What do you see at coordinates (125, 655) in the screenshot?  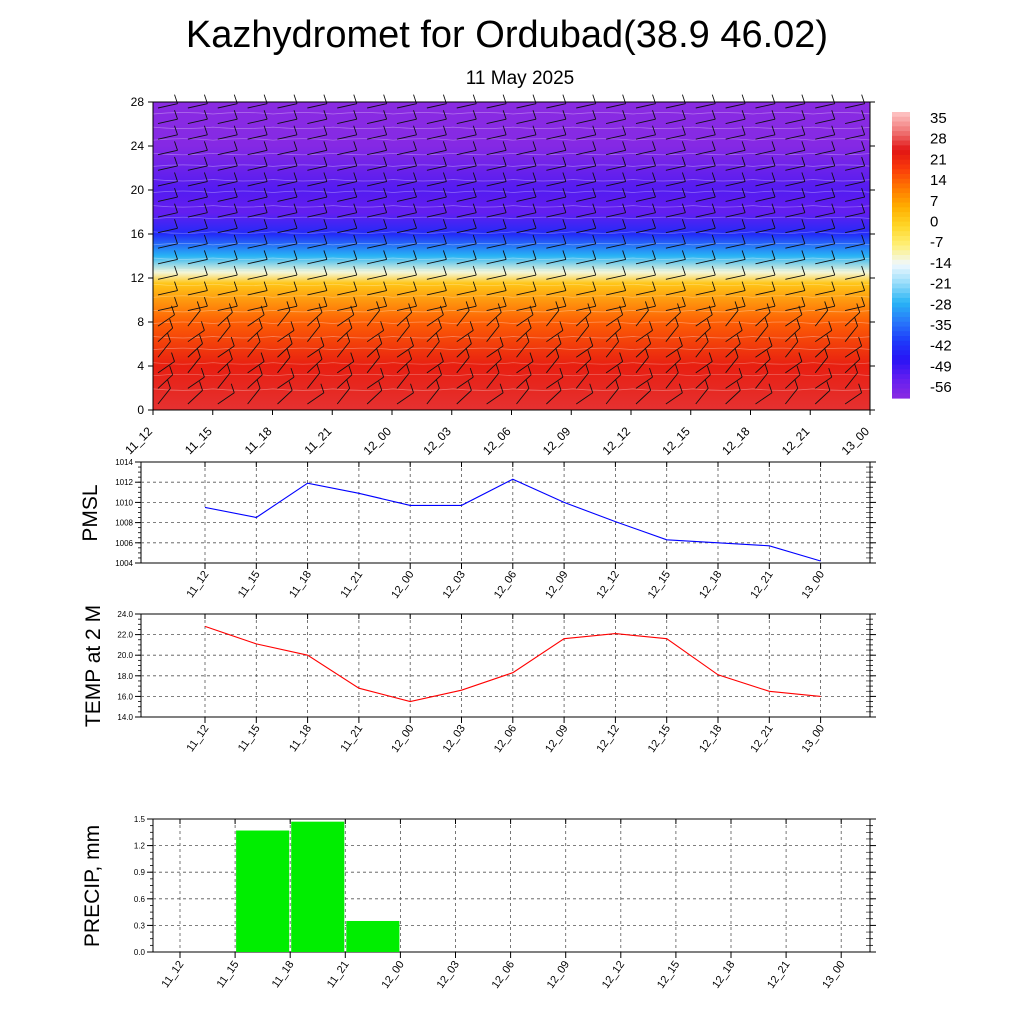 I see `y-tick-label: 20.0` at bounding box center [125, 655].